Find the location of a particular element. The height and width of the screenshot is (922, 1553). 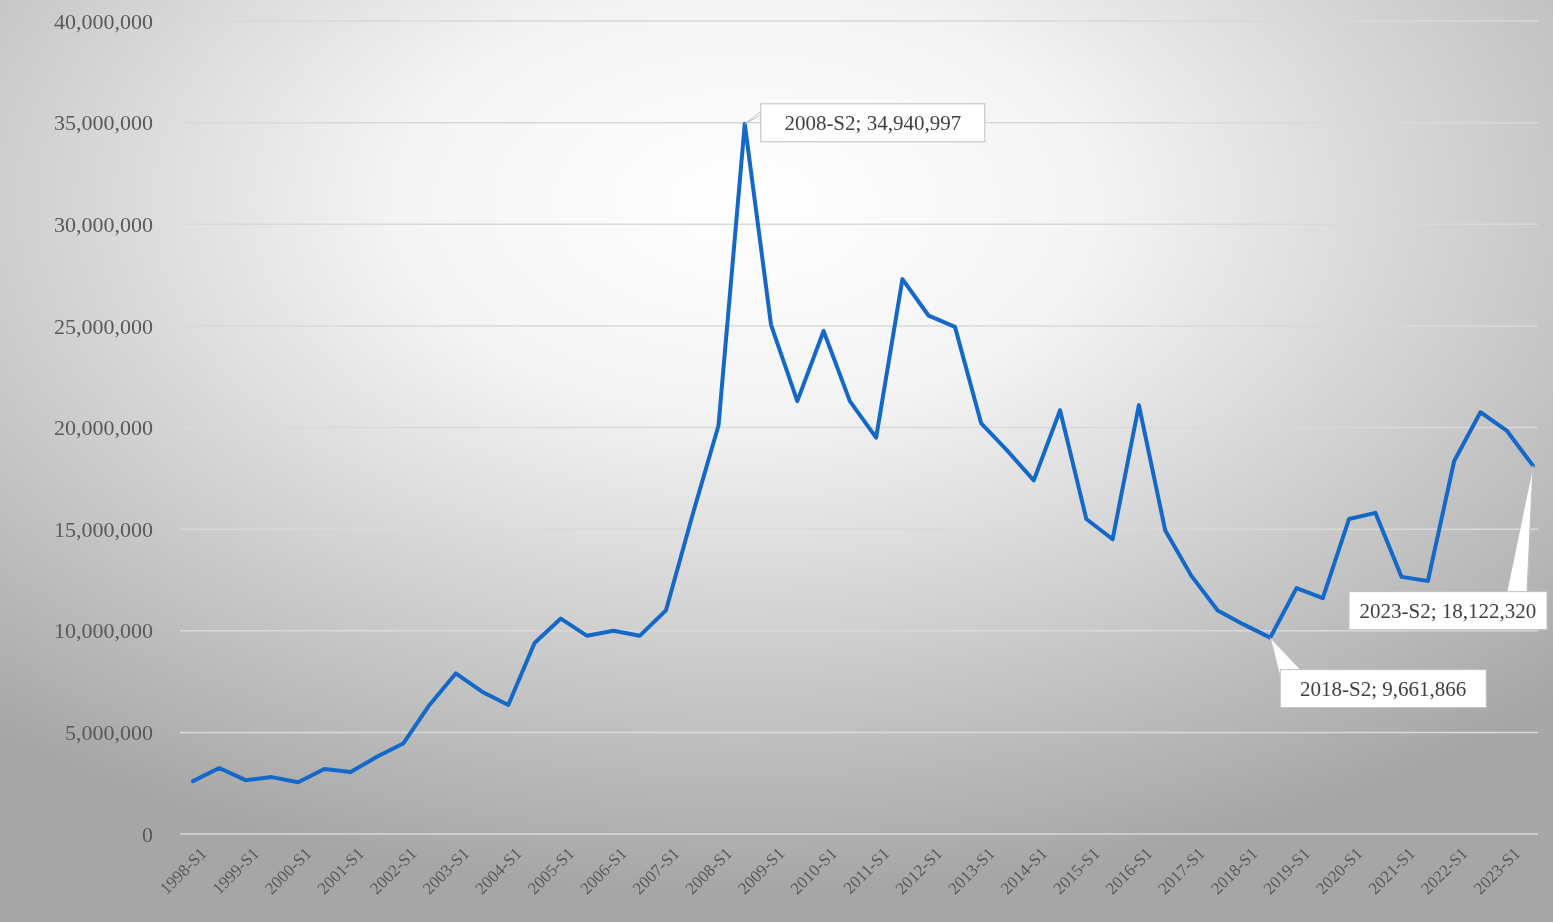

data-label: 2008-S2; 34,940,997 is located at coordinates (873, 123).